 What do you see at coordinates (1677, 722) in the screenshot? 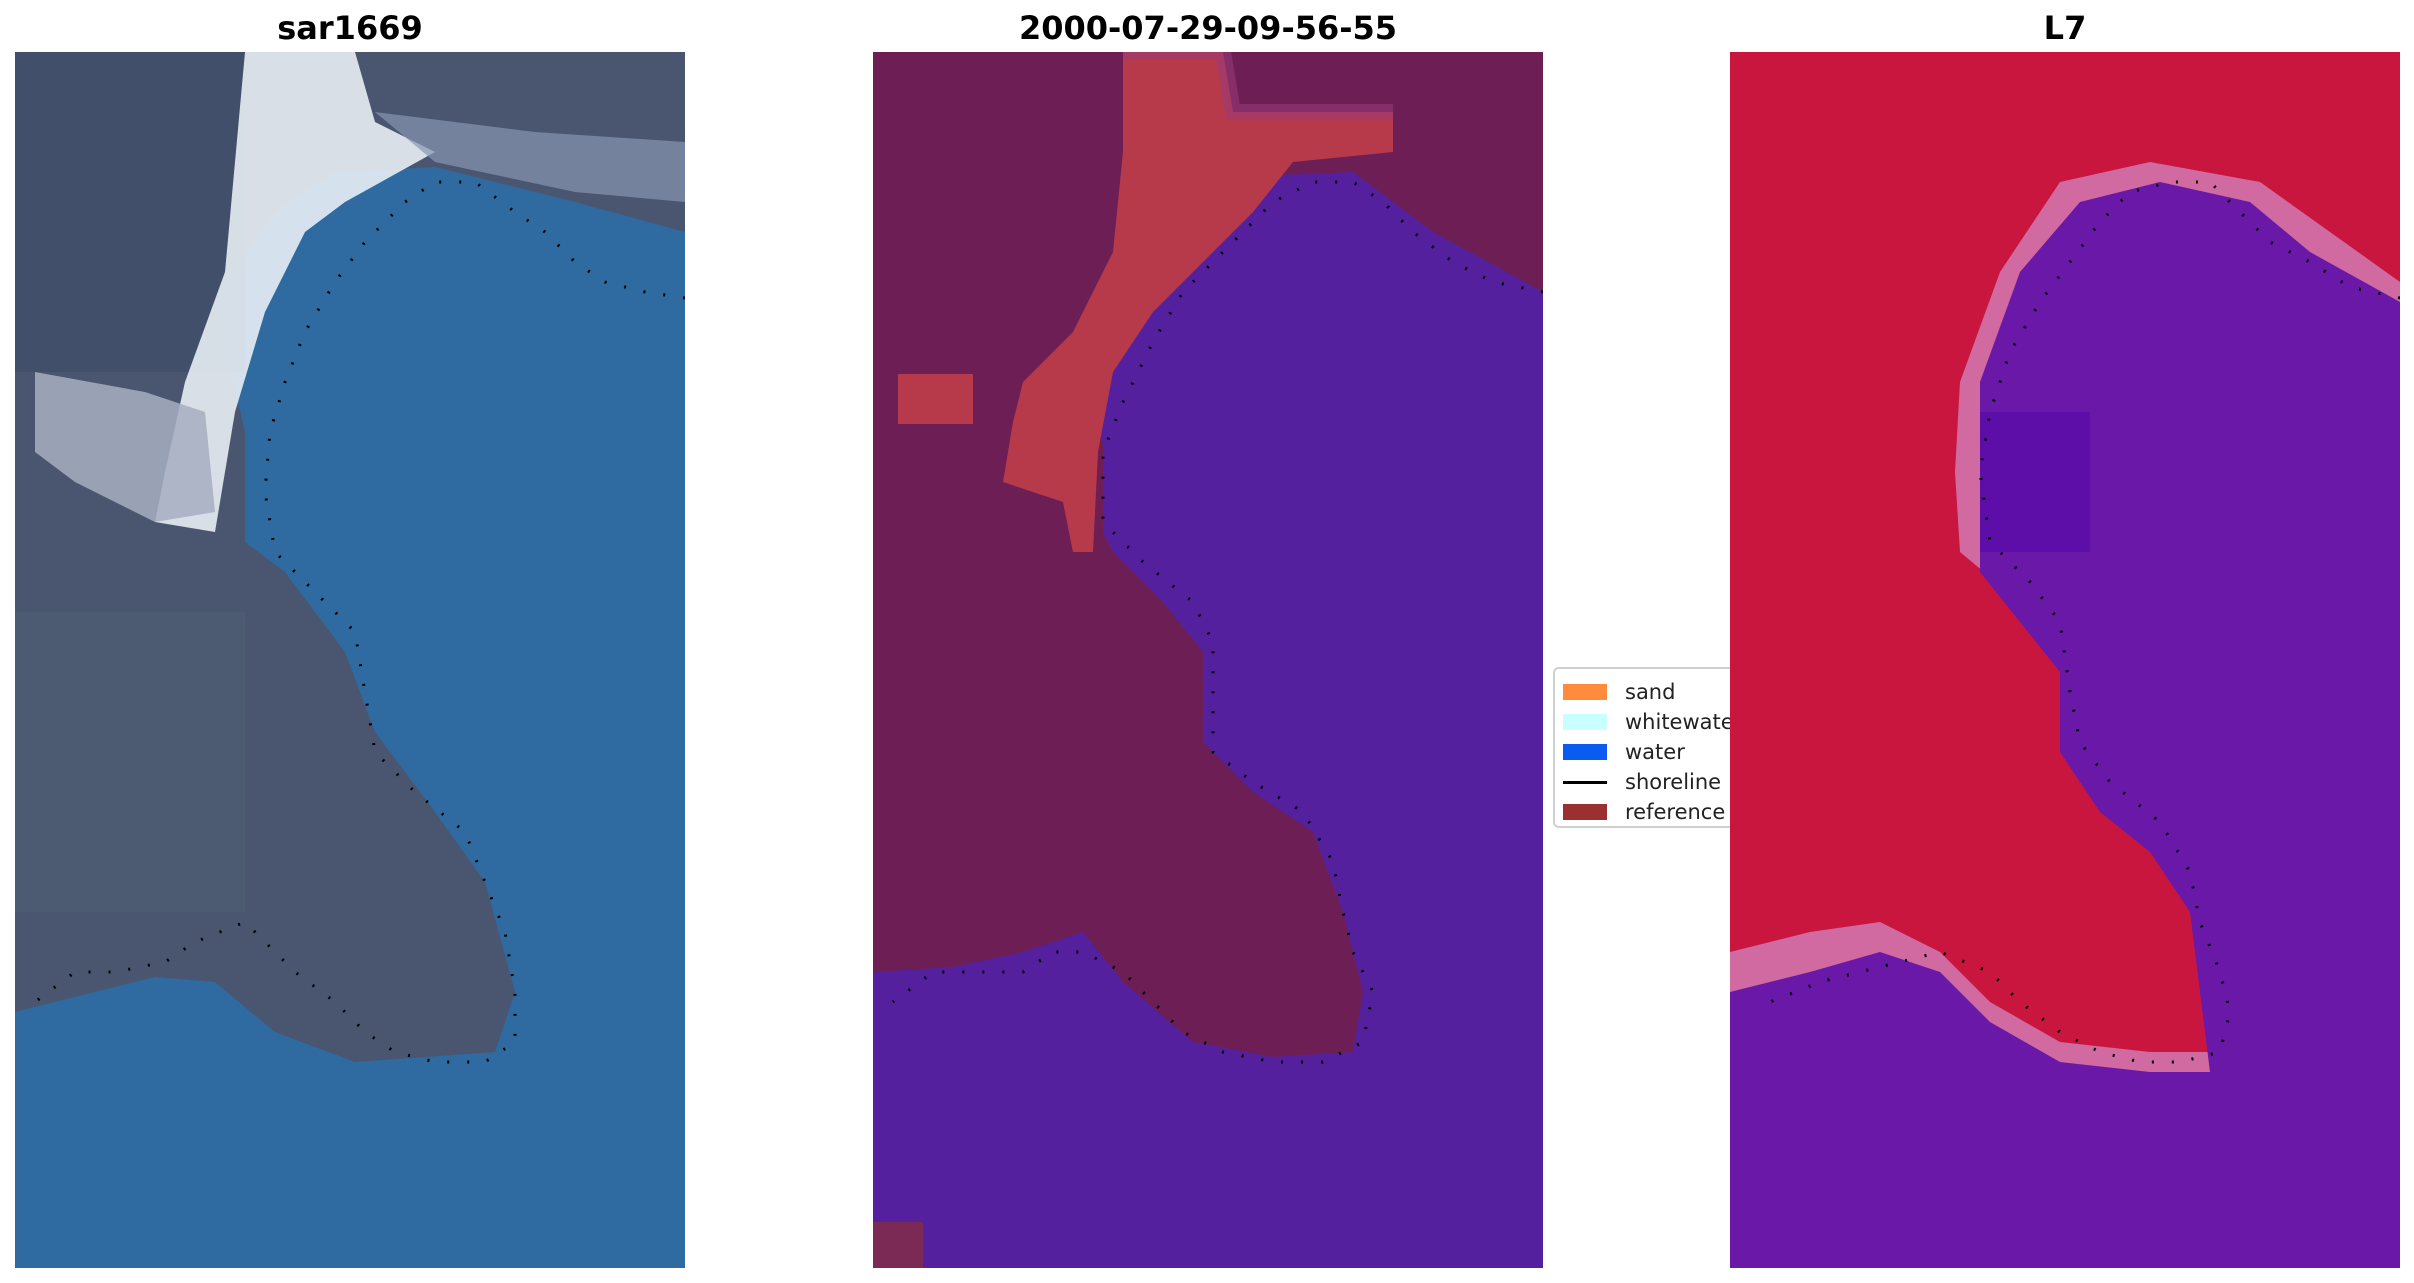
I see `legend-label-whitewater: whitewater` at bounding box center [1677, 722].